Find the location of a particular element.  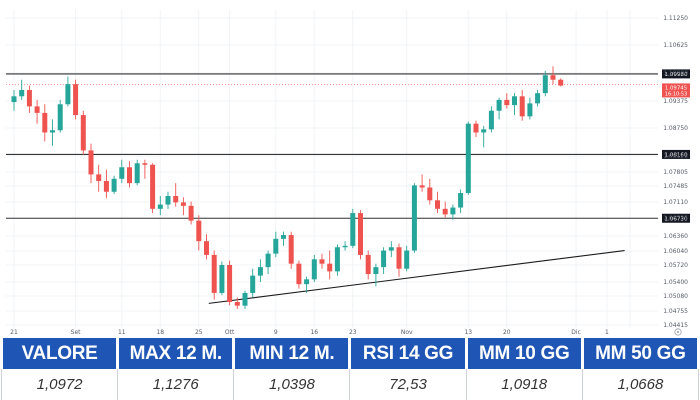

x-tick-label: 9 is located at coordinates (276, 332).